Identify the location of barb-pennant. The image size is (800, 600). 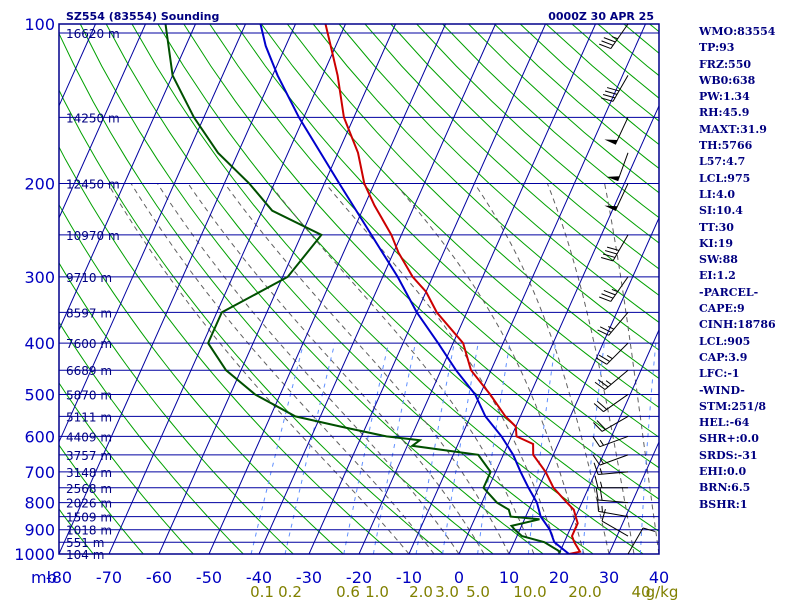
(613, 179).